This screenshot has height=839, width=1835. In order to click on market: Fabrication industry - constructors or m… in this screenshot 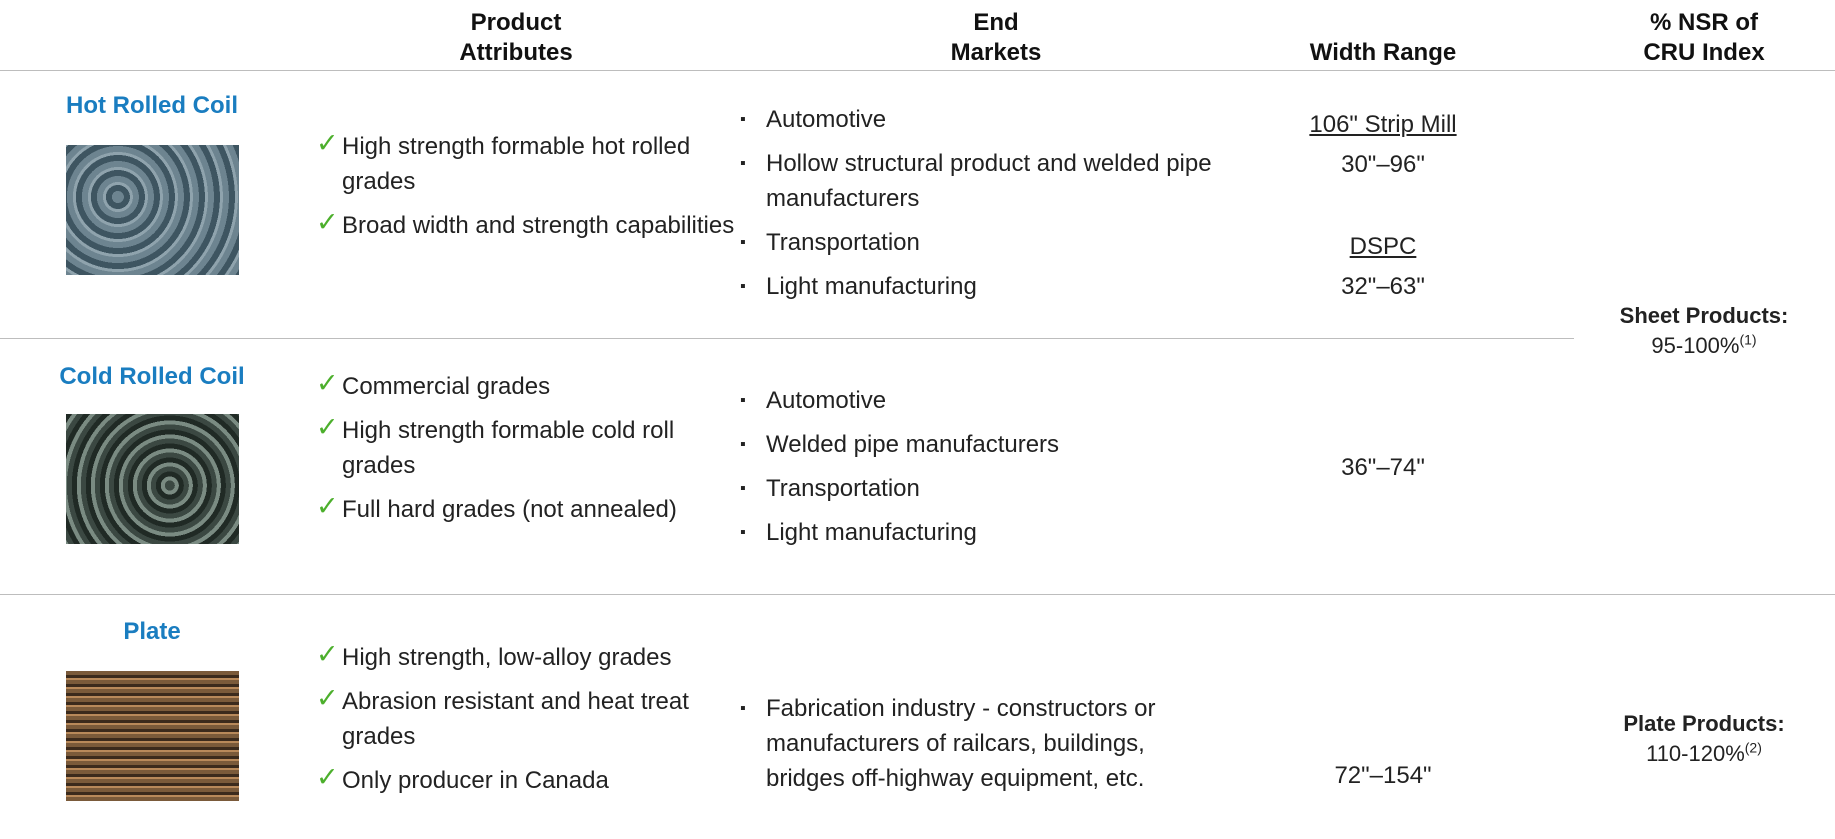, I will do `click(980, 743)`.